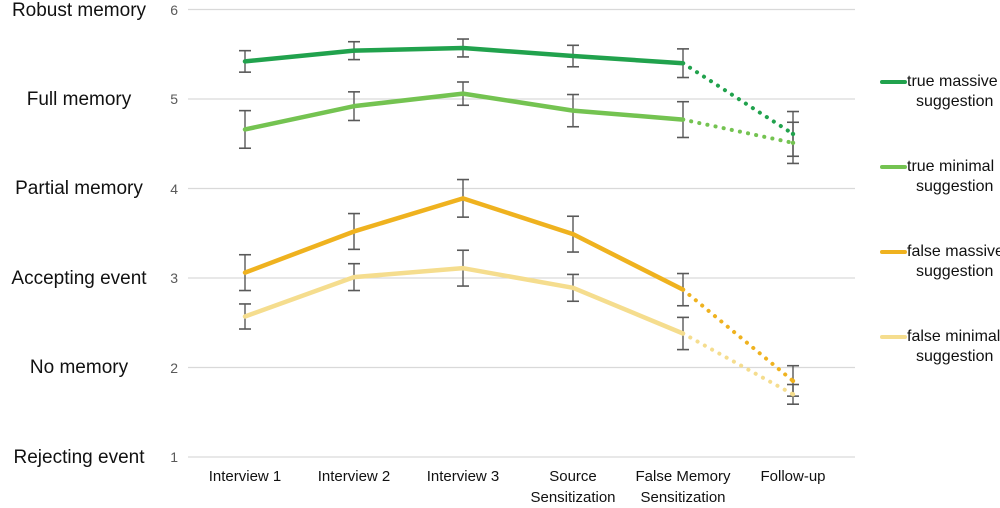  Describe the element at coordinates (174, 457) in the screenshot. I see `y-tick-1: 1` at that location.